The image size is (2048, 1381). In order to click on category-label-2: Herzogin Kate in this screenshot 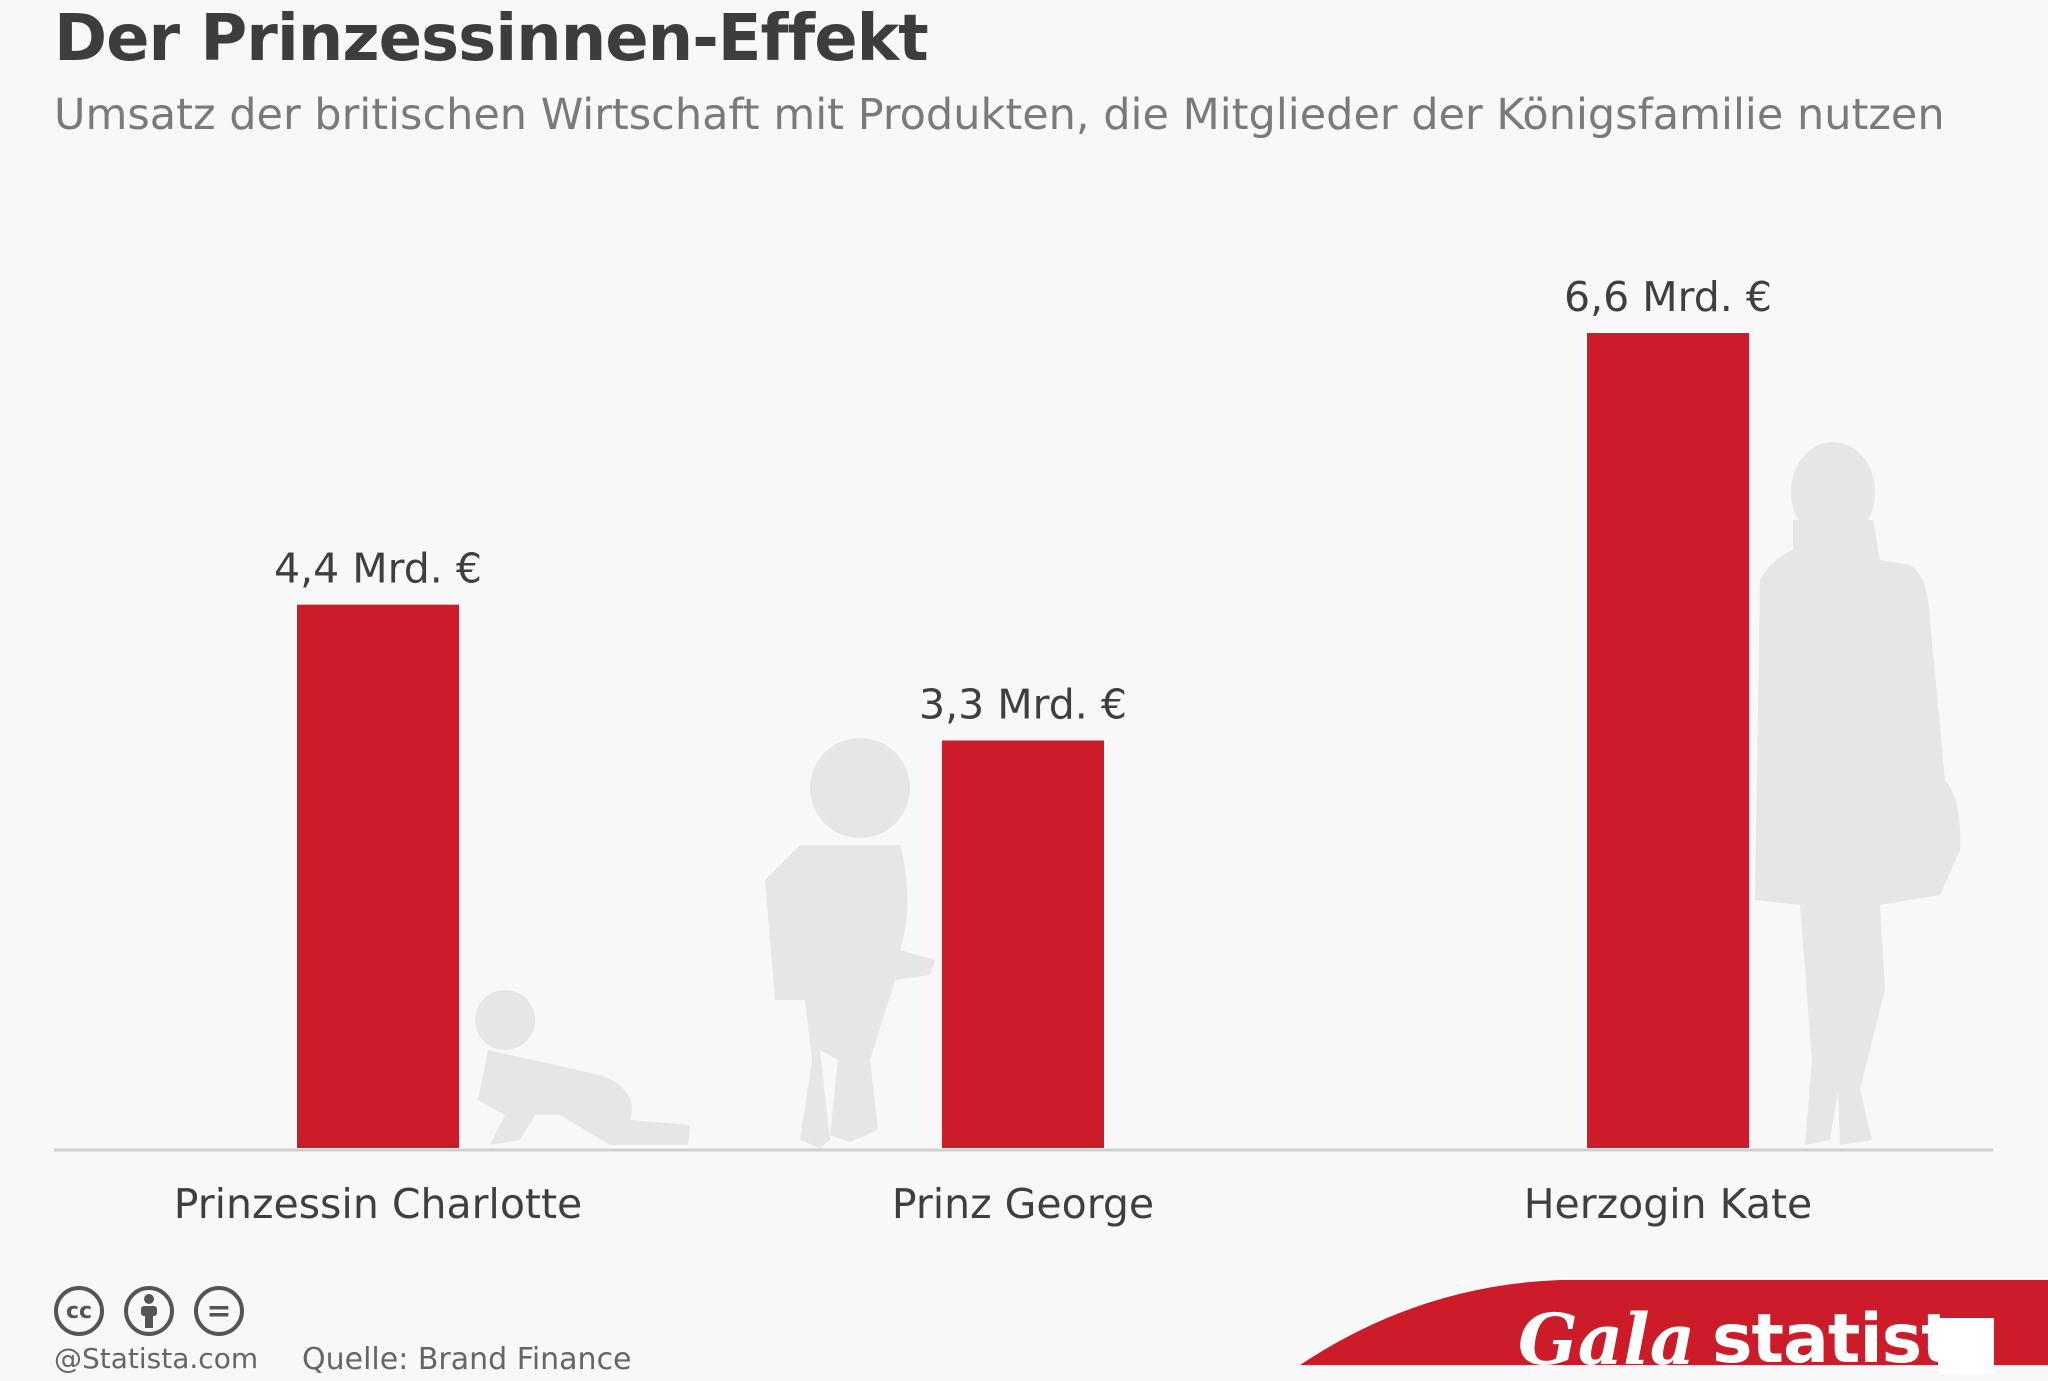, I will do `click(1668, 1204)`.